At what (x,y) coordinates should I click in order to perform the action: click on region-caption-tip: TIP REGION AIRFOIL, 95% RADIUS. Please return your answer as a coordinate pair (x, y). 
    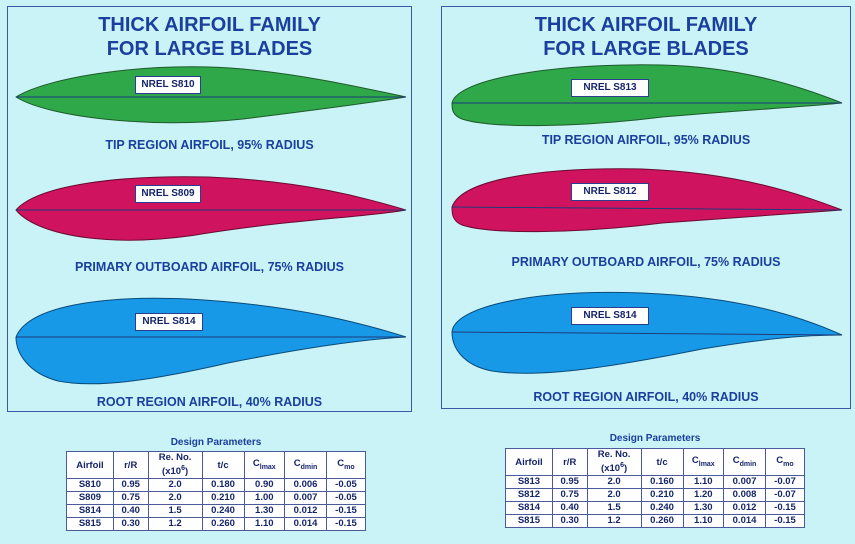
    Looking at the image, I should click on (209, 145).